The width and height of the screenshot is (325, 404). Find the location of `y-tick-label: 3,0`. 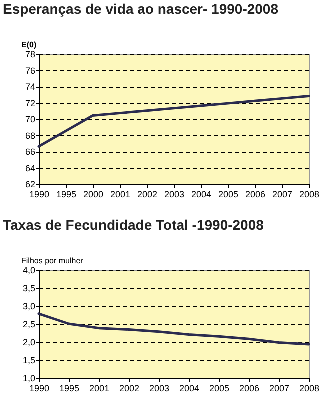

y-tick-label: 3,0 is located at coordinates (29, 307).